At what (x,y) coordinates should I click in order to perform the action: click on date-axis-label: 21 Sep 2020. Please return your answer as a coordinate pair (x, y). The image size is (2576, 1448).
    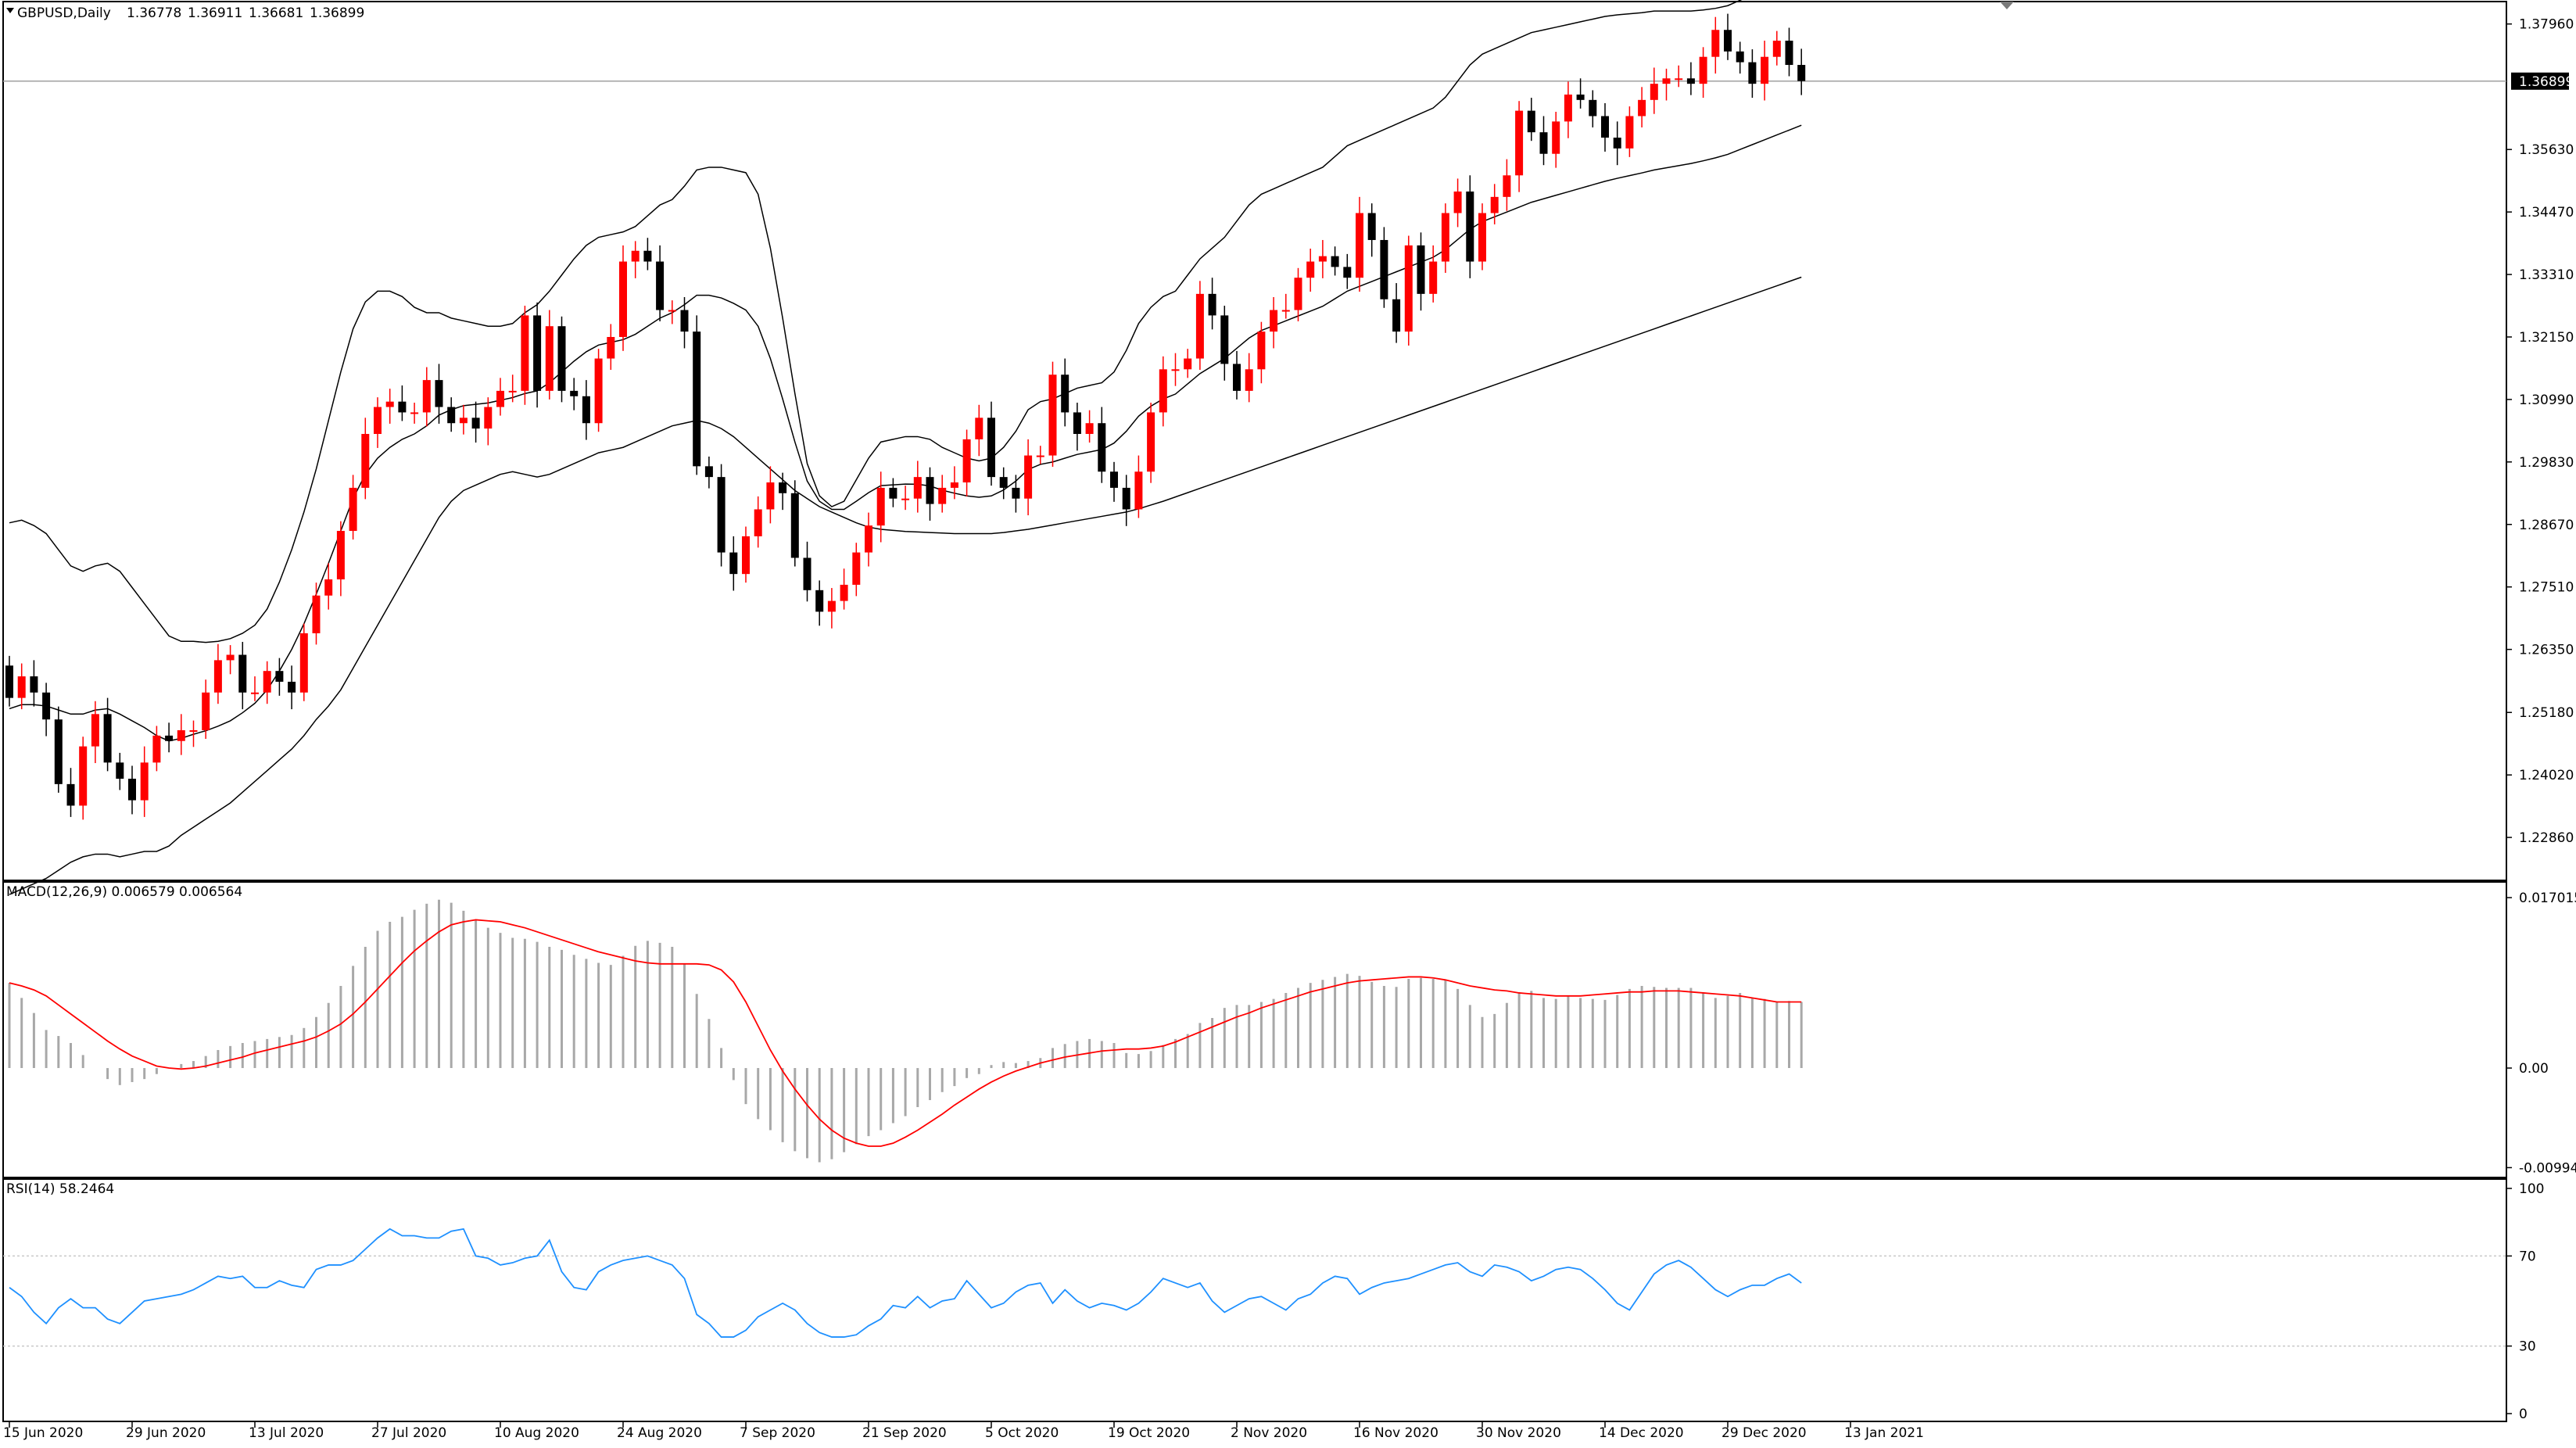
    Looking at the image, I should click on (905, 1433).